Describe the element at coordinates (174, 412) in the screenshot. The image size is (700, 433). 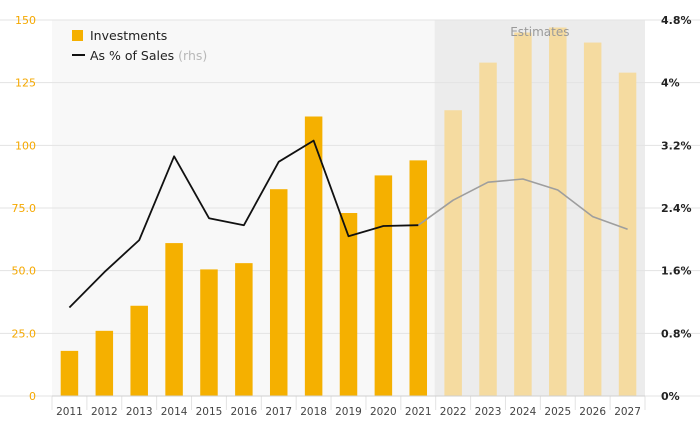
I see `x-axis-tick-label: 2014` at that location.